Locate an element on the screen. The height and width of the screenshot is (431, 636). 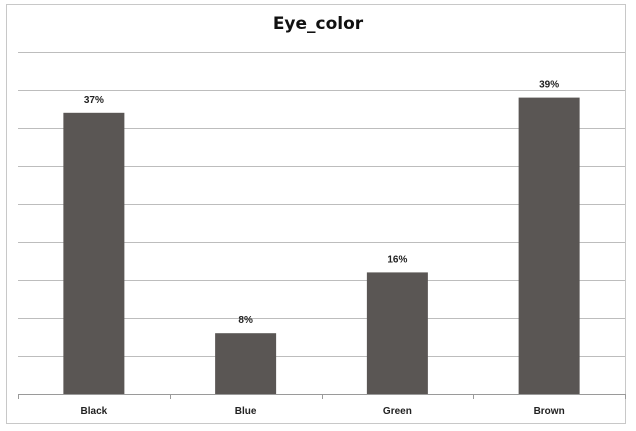
data-label-green: 16% is located at coordinates (397, 259).